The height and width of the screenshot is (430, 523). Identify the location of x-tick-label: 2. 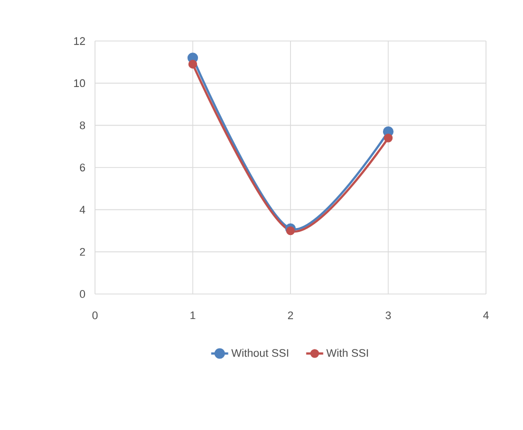
(290, 315).